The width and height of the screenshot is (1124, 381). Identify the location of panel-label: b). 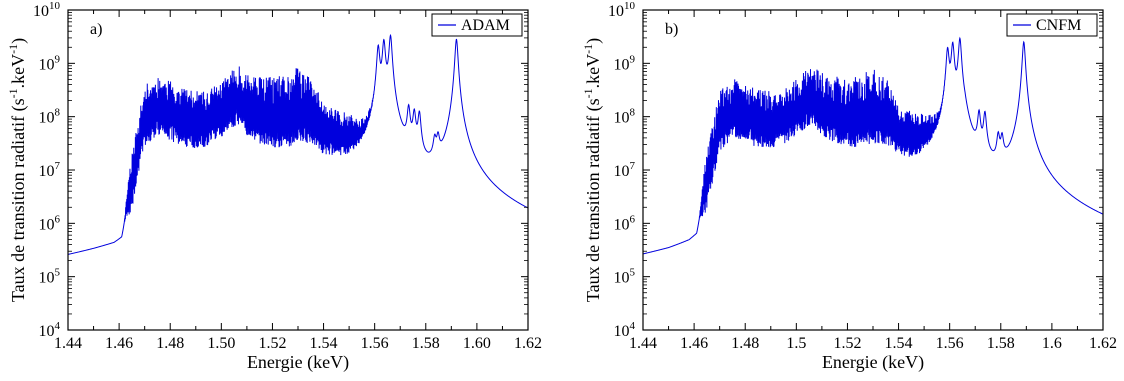
(671, 29).